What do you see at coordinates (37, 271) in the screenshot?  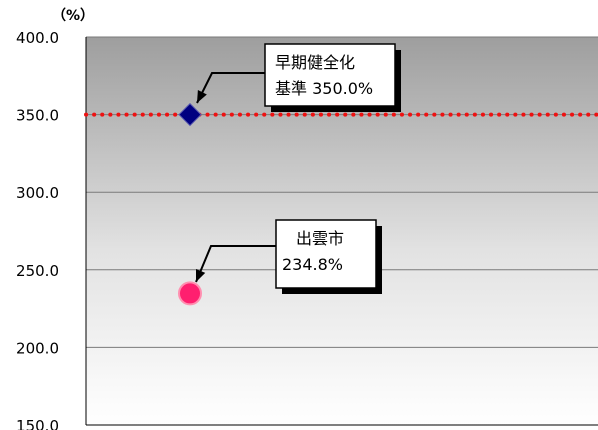 I see `y-tick-label: 250.0` at bounding box center [37, 271].